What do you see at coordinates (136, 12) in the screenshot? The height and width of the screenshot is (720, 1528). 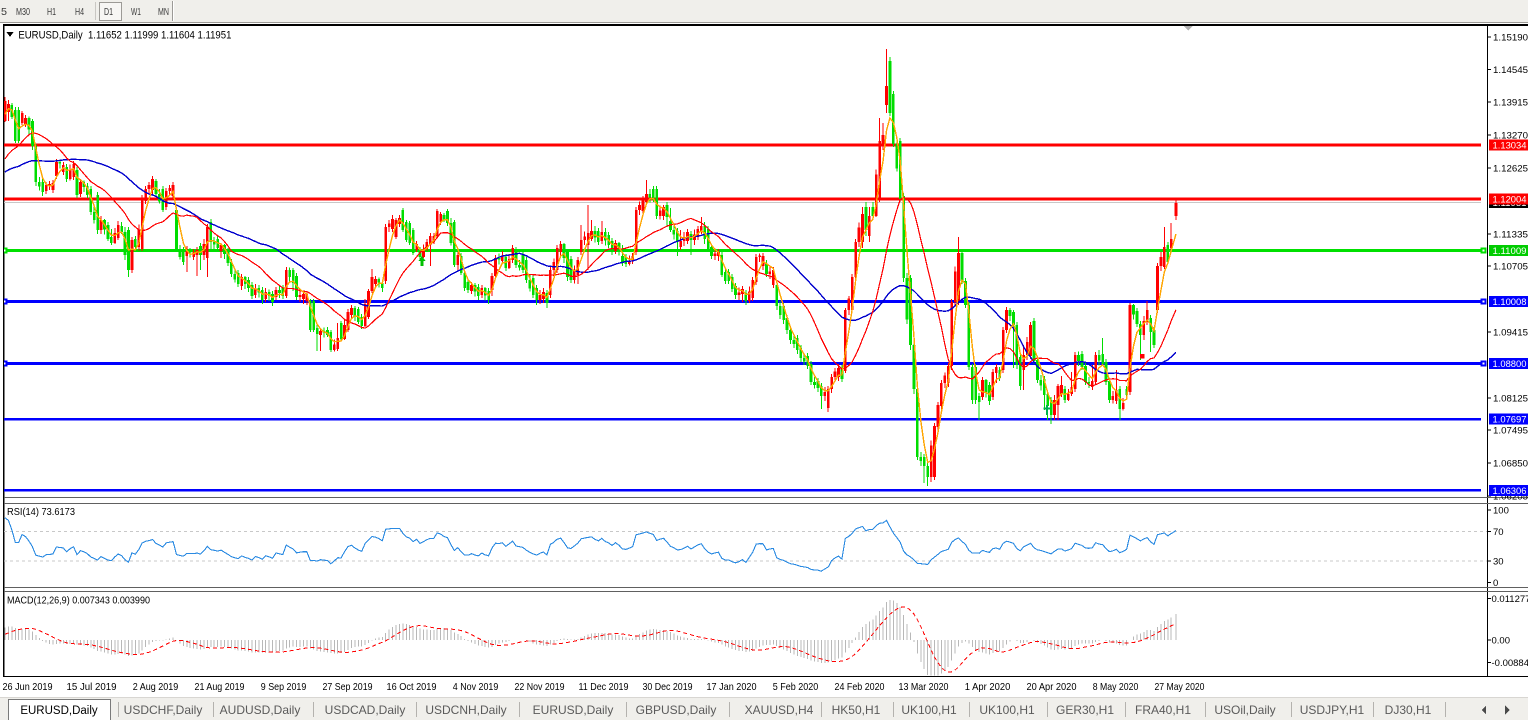 I see `svg-text: W1` at bounding box center [136, 12].